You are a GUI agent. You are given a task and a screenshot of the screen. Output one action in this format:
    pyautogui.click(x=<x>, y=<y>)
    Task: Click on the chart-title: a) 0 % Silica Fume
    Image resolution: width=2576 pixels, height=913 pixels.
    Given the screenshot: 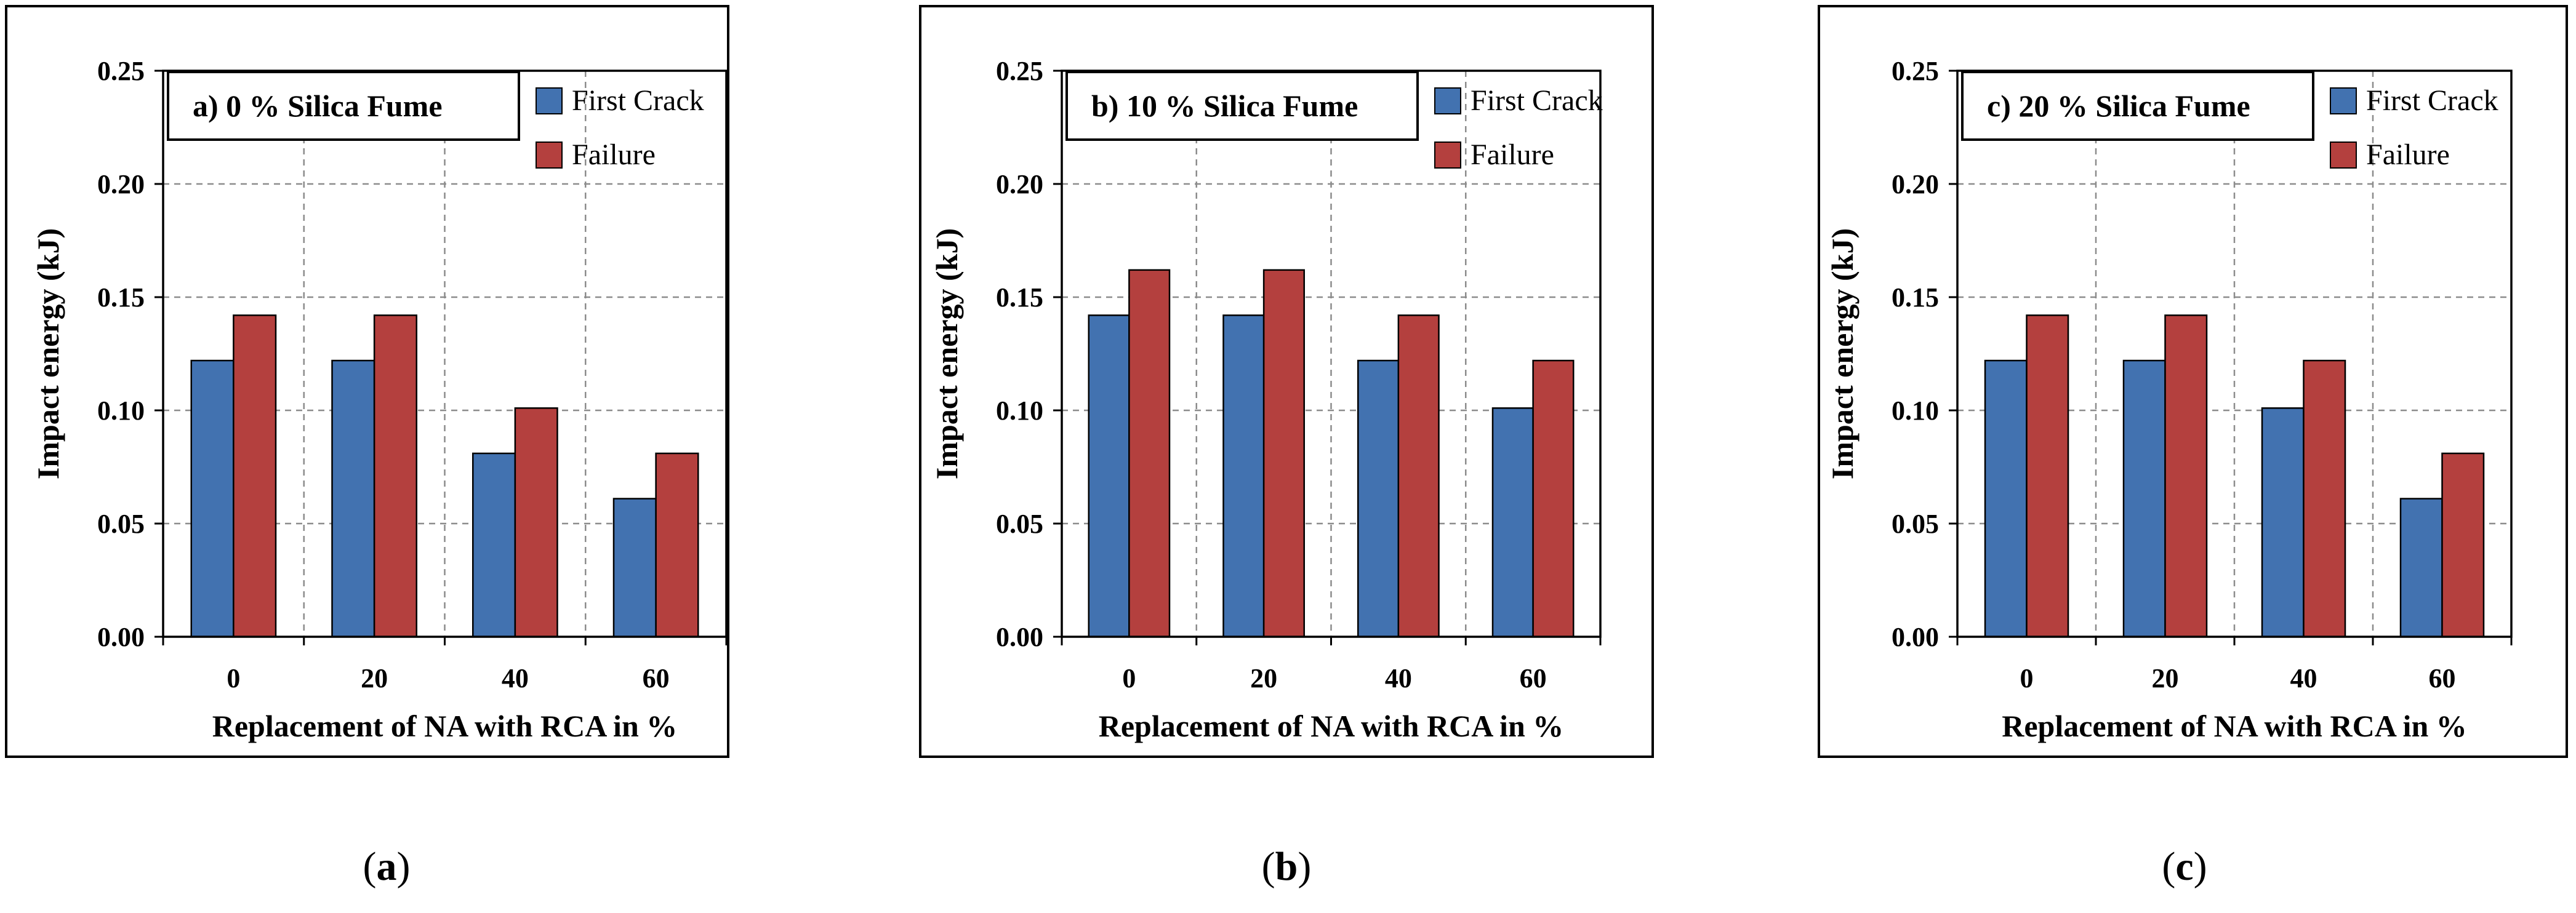 What is the action you would take?
    pyautogui.click(x=318, y=106)
    